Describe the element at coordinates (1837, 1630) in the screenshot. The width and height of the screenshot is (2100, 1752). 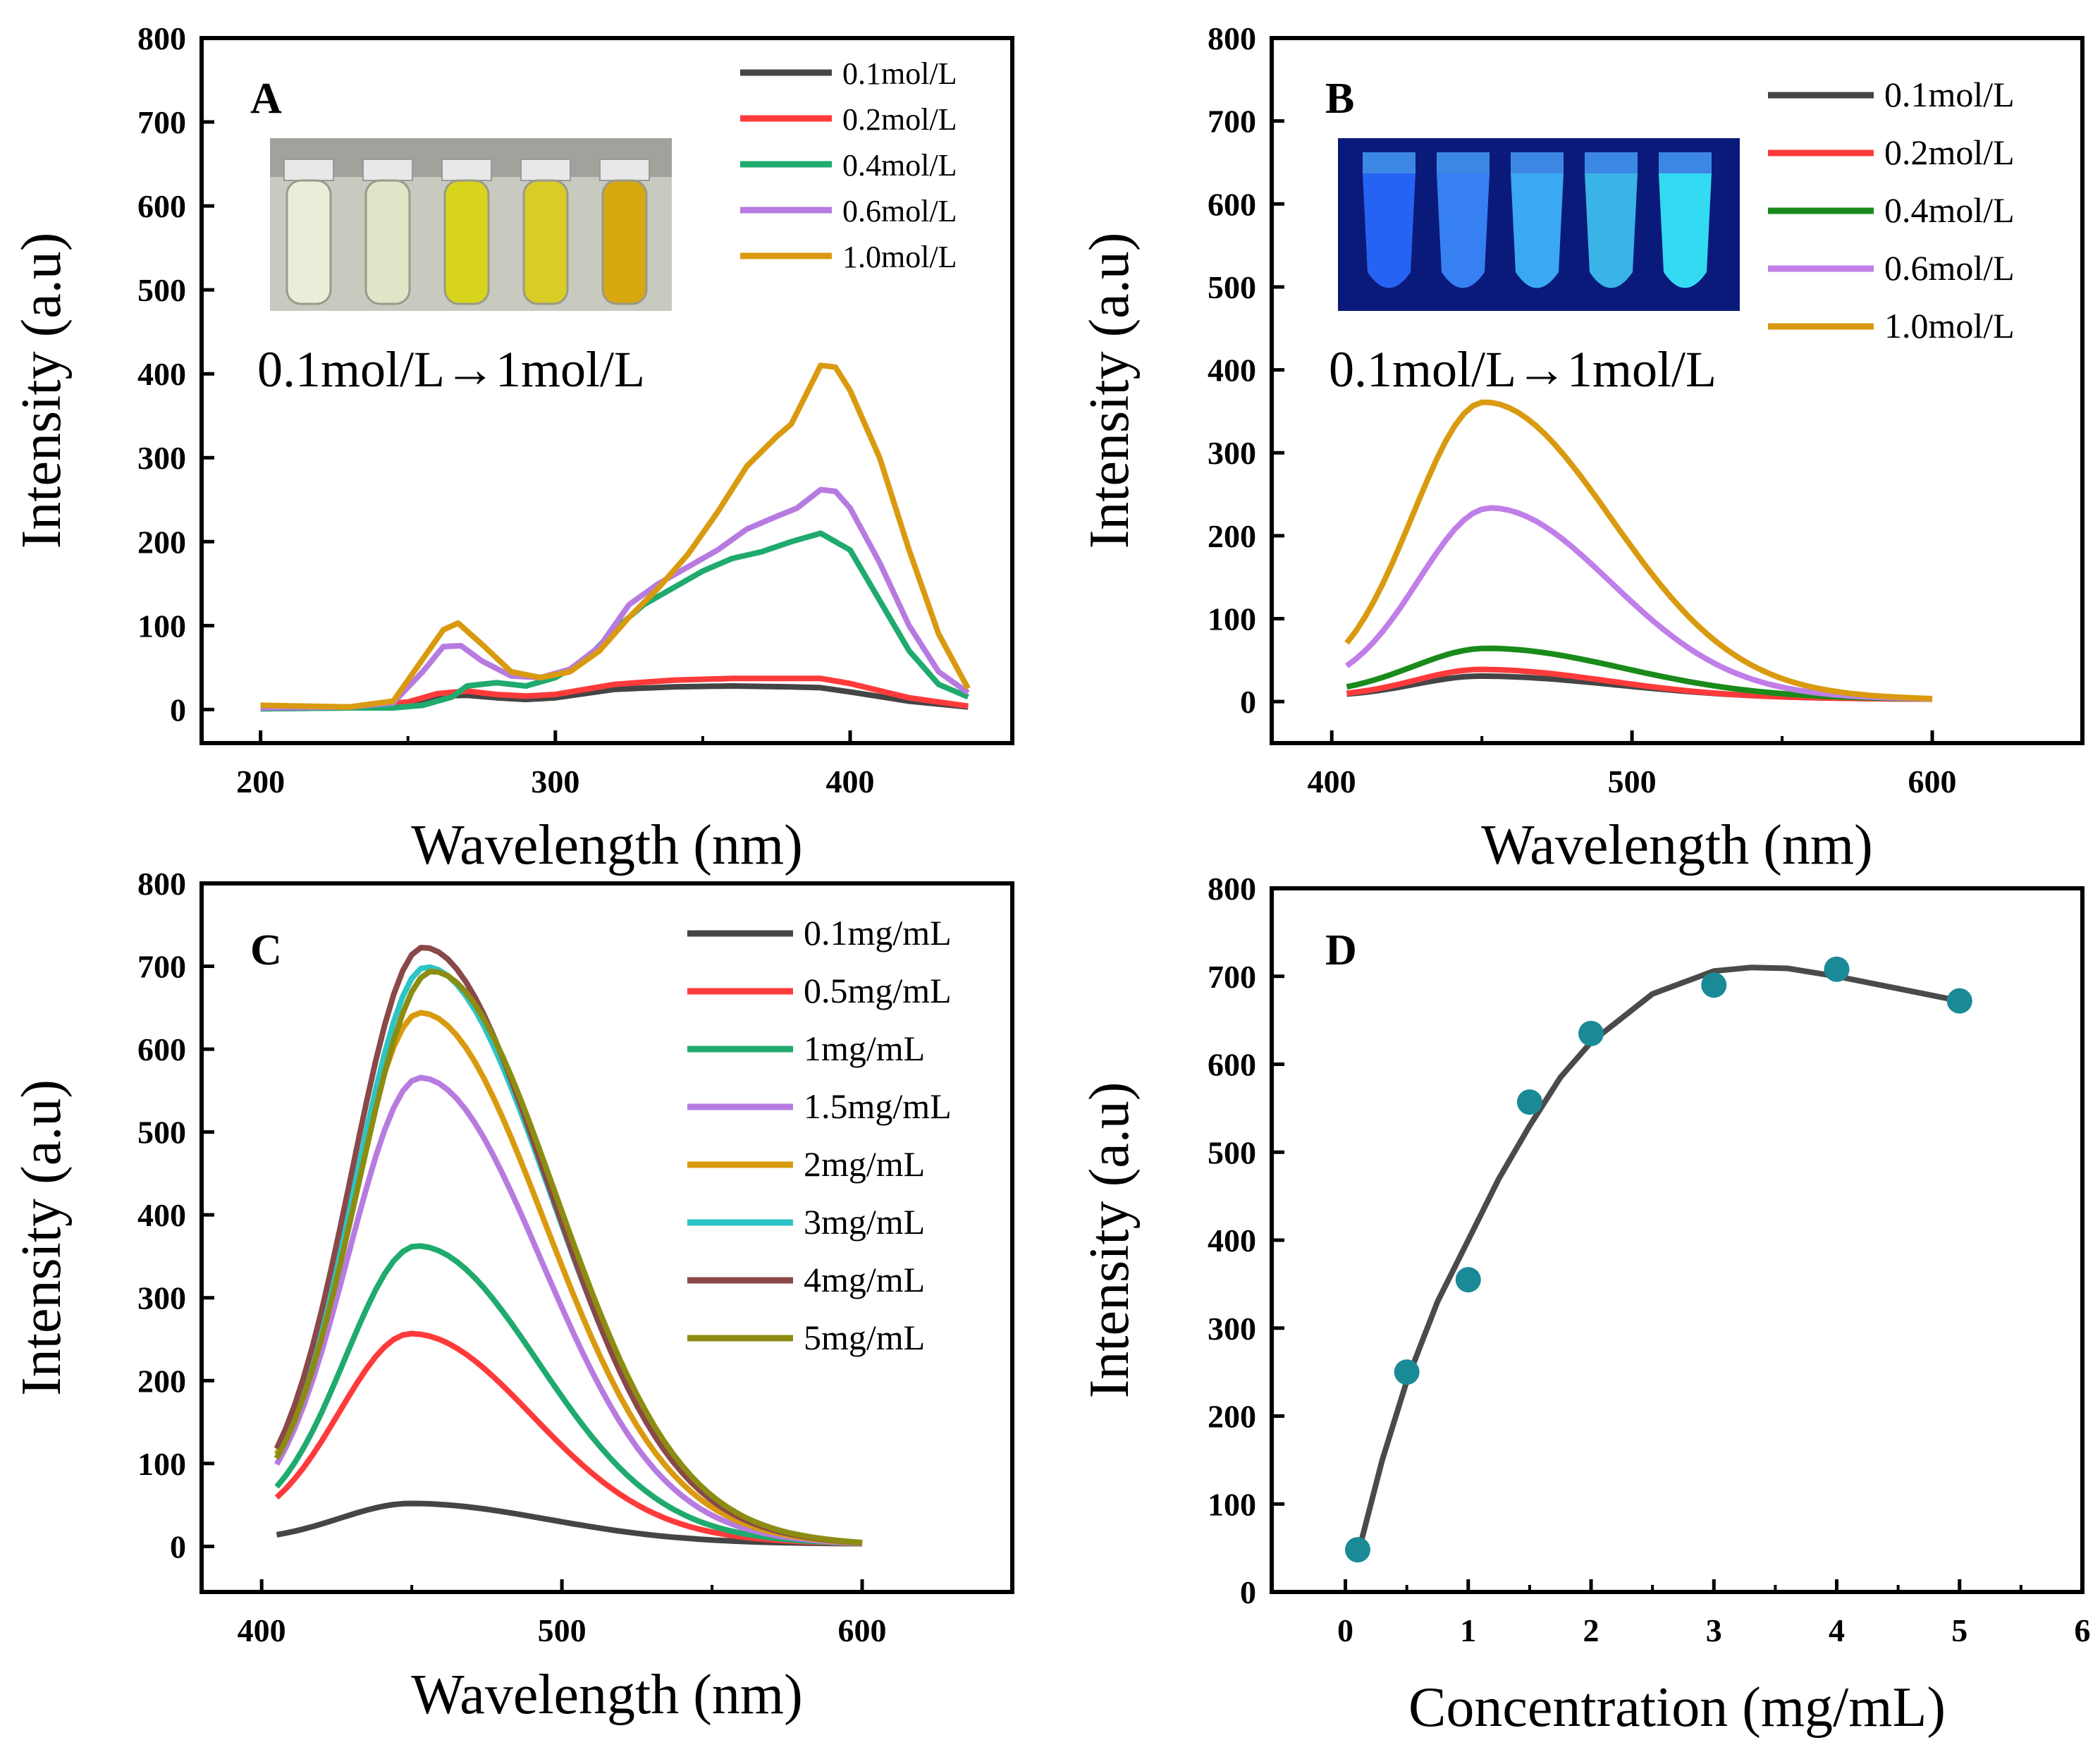
I see `x-tick-label: 4` at that location.